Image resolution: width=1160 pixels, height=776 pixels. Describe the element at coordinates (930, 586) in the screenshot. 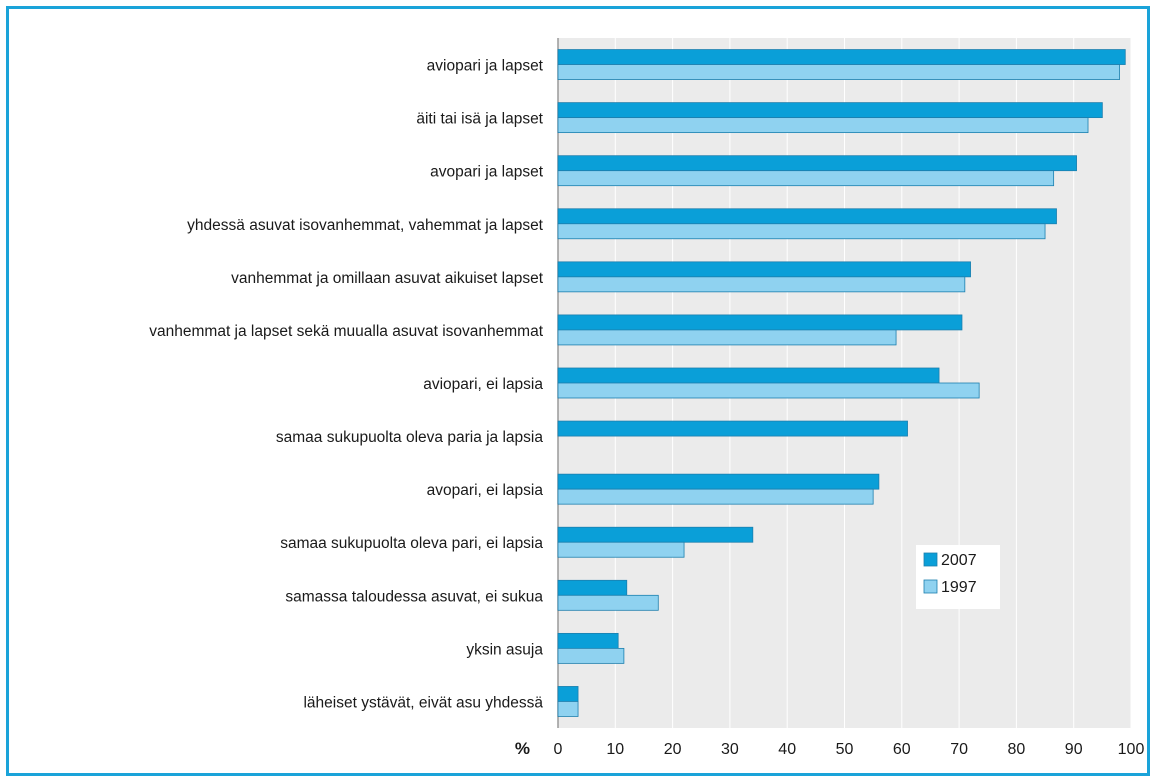

I see `legend-swatch-1997` at that location.